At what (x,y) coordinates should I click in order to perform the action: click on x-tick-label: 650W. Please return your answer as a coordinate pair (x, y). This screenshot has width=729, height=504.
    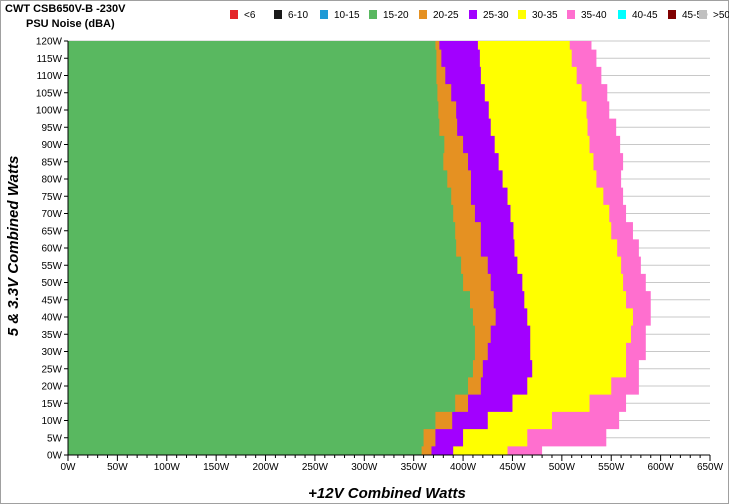
    Looking at the image, I should click on (710, 467).